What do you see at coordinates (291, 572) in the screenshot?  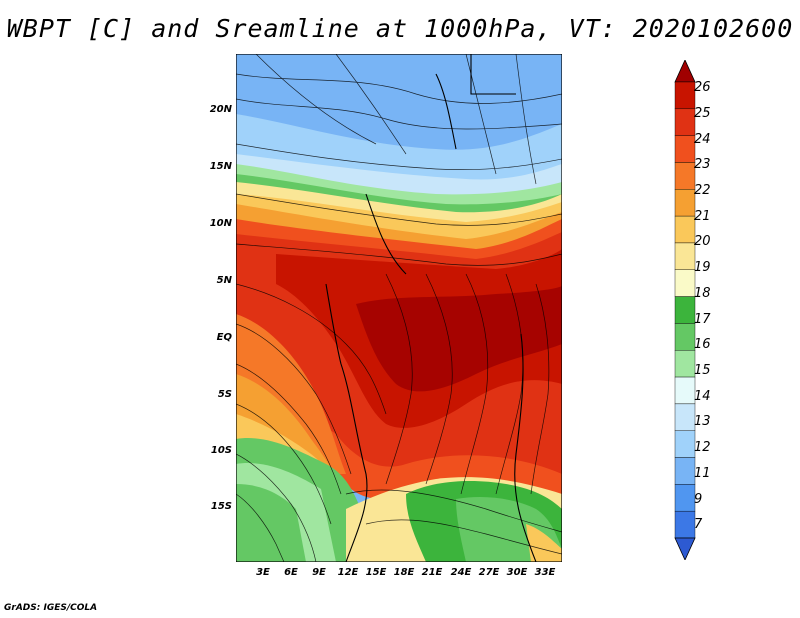 I see `lon-label-6e: 6E` at bounding box center [291, 572].